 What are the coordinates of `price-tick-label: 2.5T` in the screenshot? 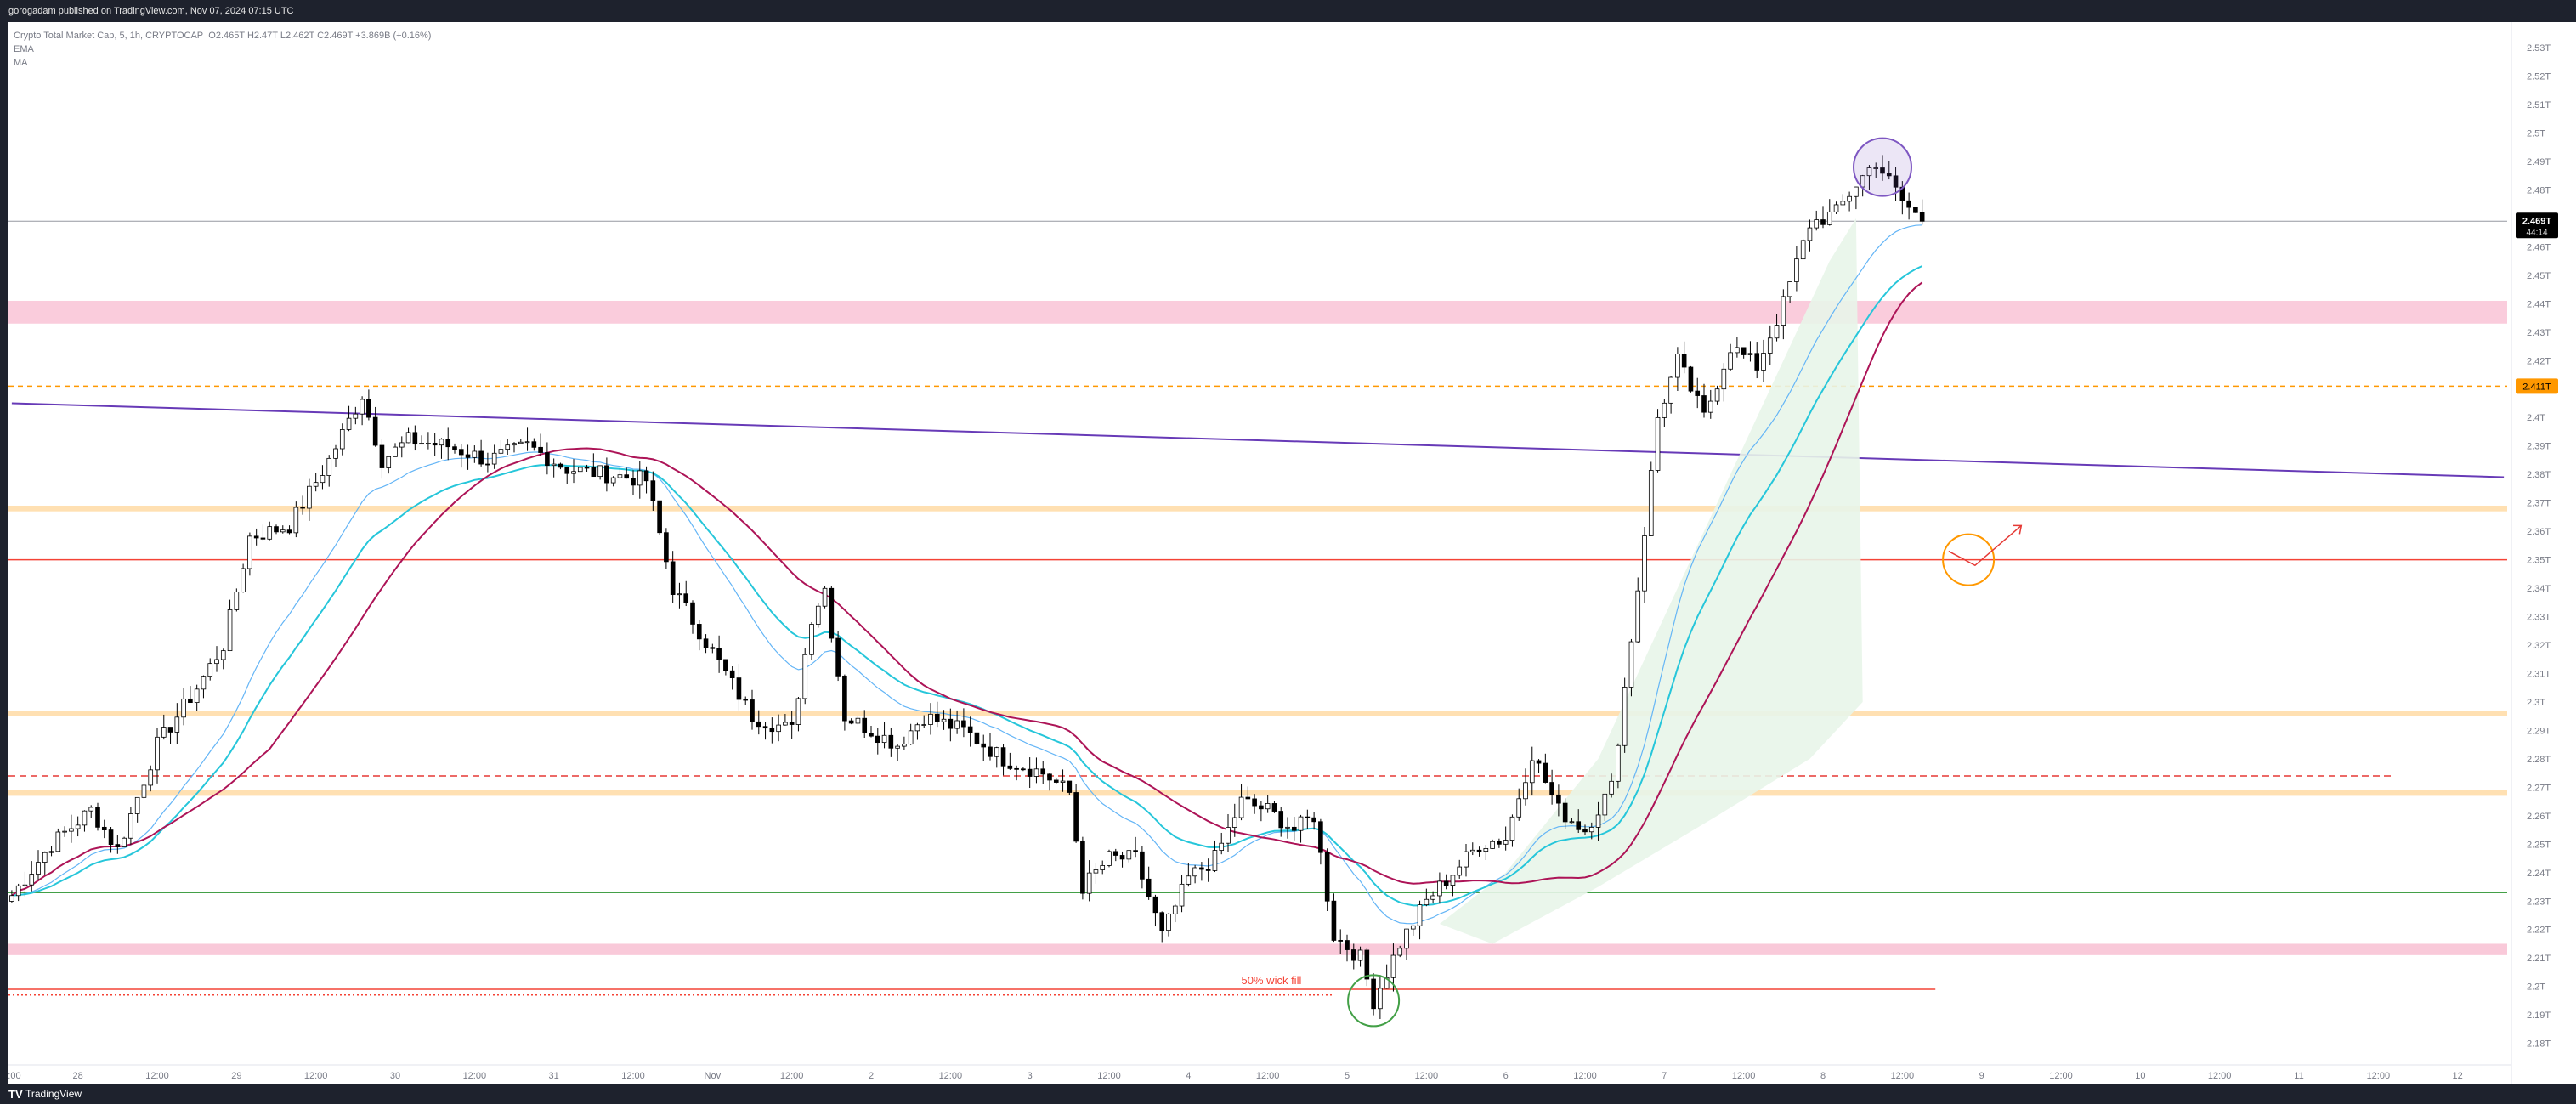 It's located at (2536, 134).